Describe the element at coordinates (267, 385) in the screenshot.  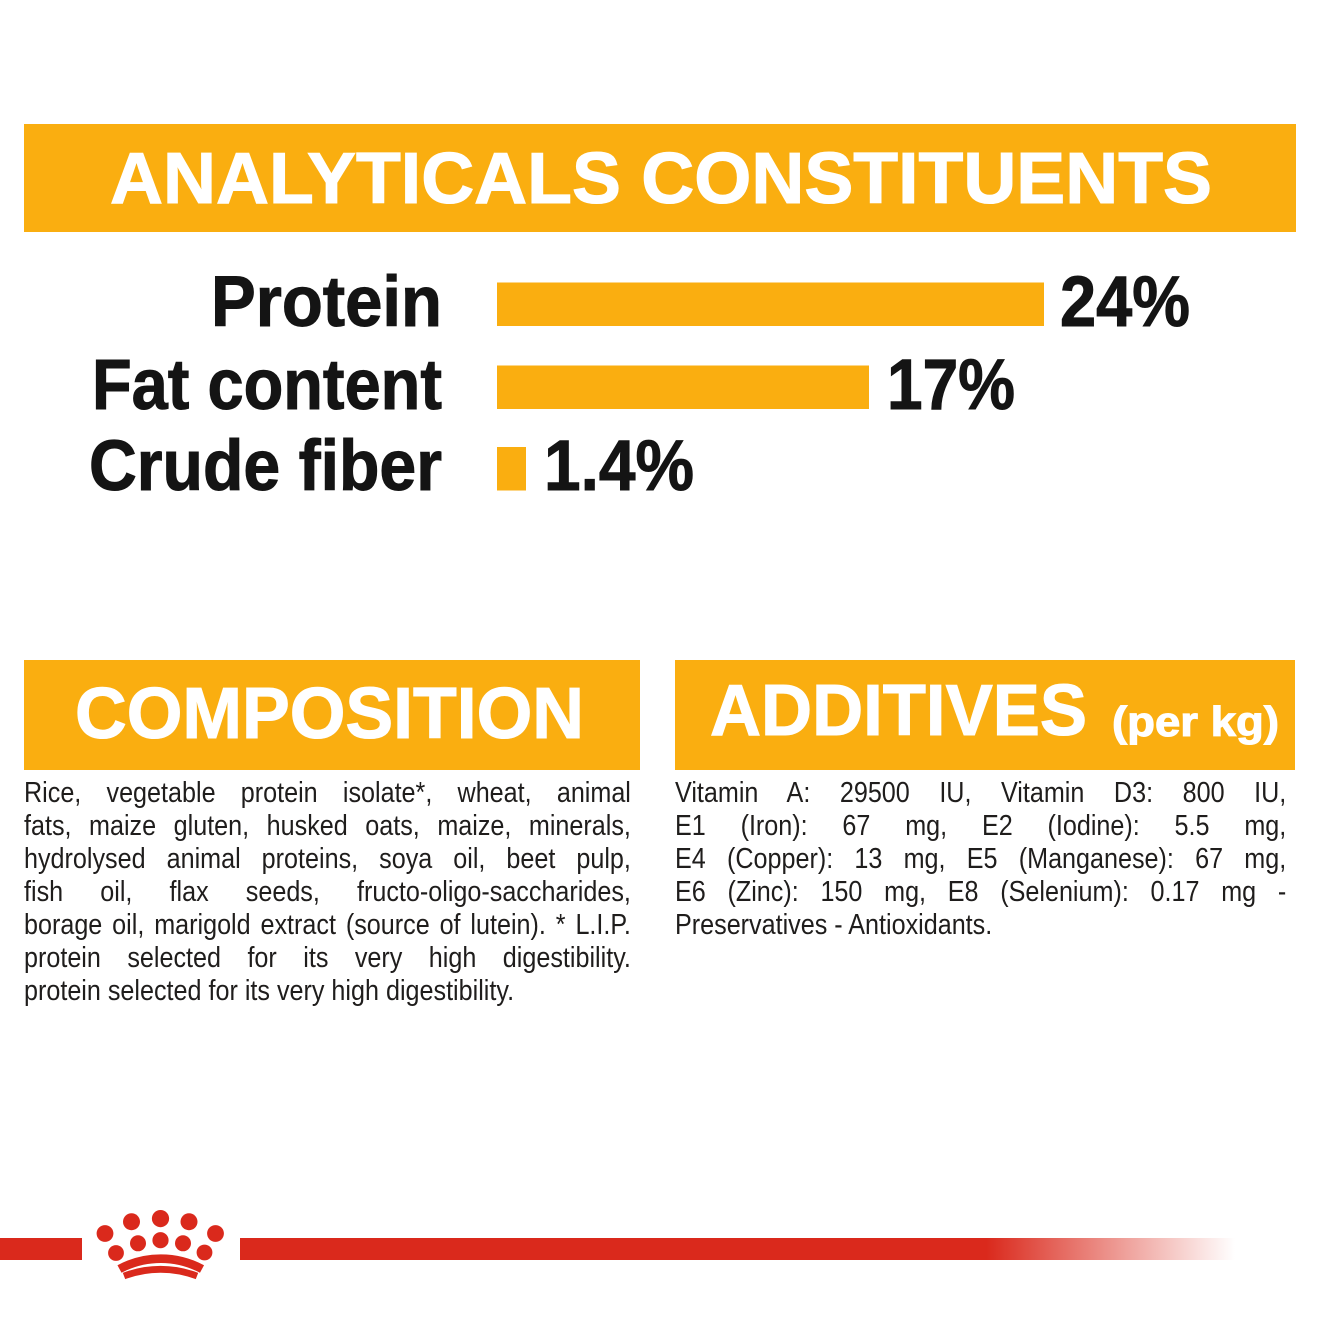
I see `svg-text: Fat content` at that location.